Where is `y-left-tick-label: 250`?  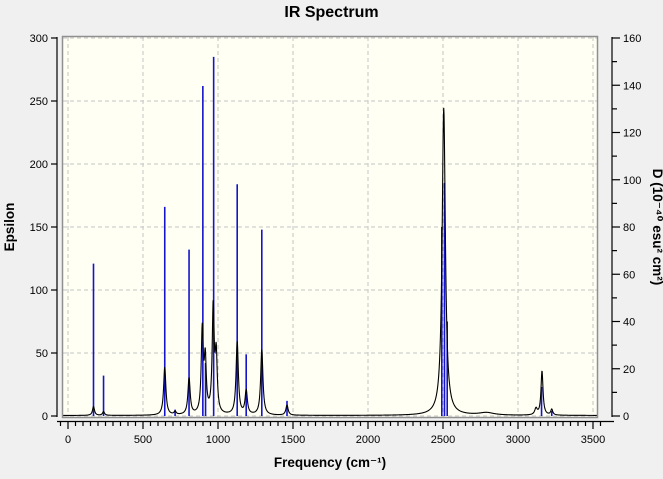 y-left-tick-label: 250 is located at coordinates (39, 102).